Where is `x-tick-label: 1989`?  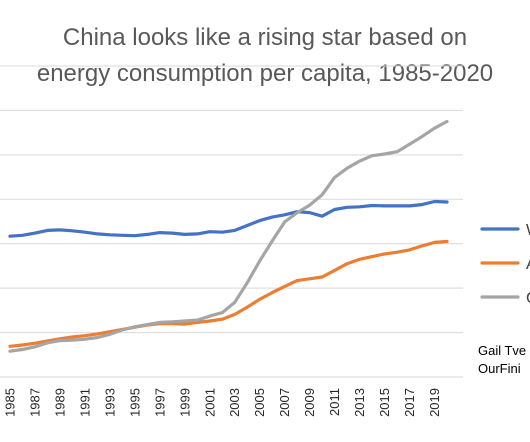 x-tick-label: 1989 is located at coordinates (59, 402).